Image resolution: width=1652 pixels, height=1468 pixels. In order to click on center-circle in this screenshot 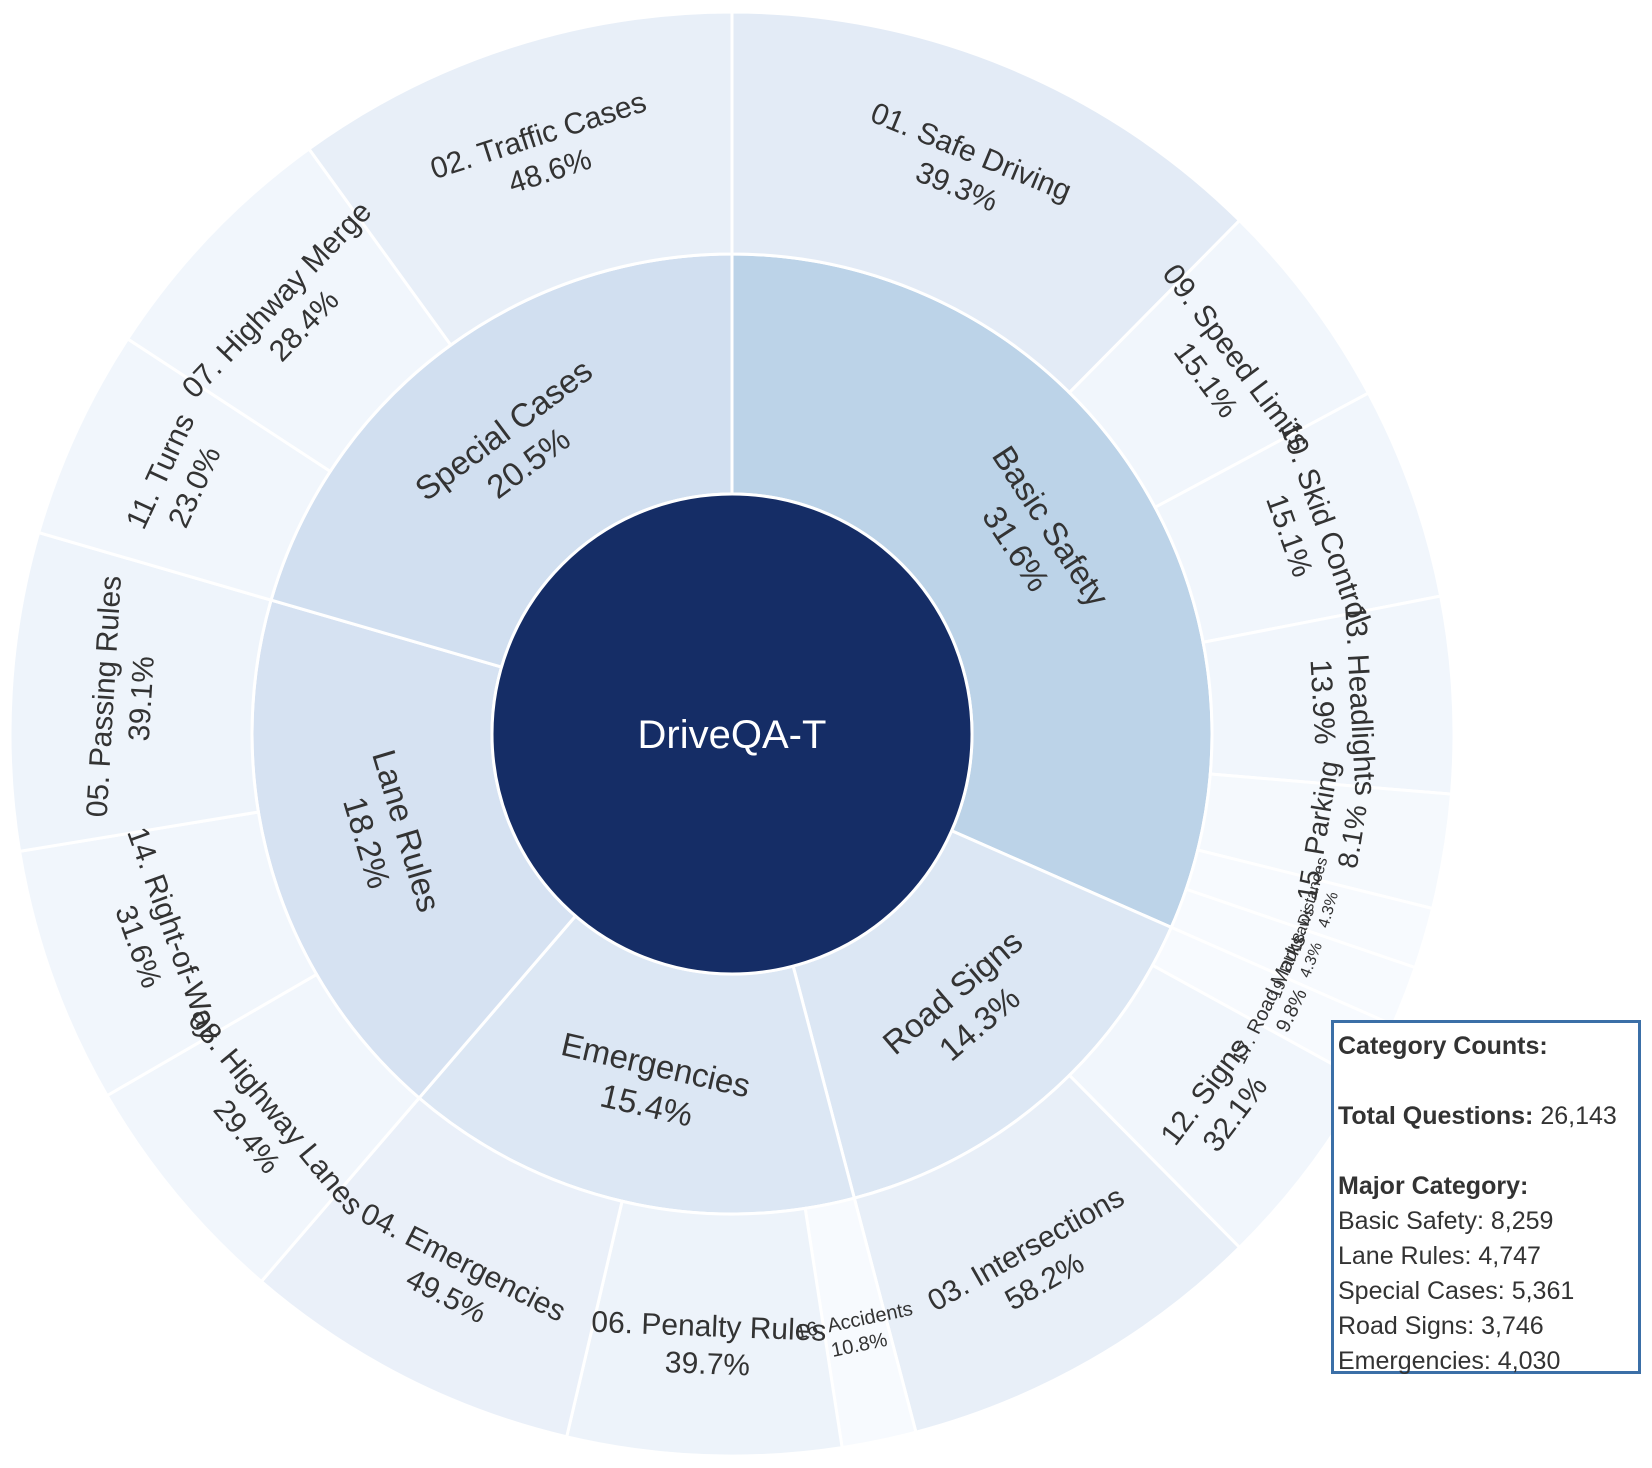, I will do `click(732, 734)`.